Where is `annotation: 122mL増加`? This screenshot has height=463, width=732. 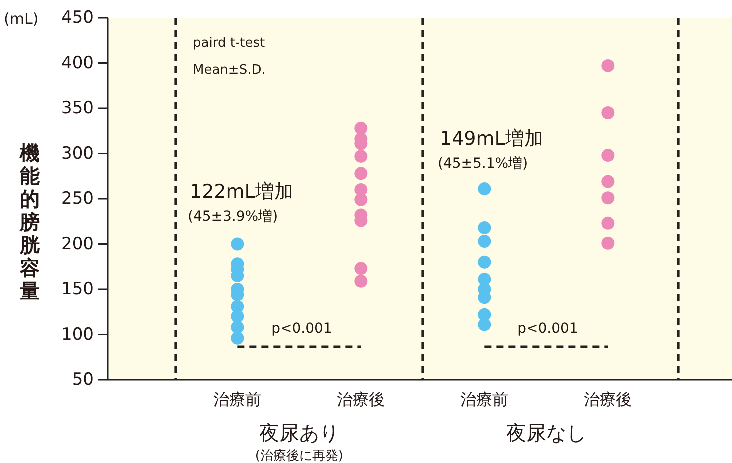
annotation: 122mL増加 is located at coordinates (242, 192).